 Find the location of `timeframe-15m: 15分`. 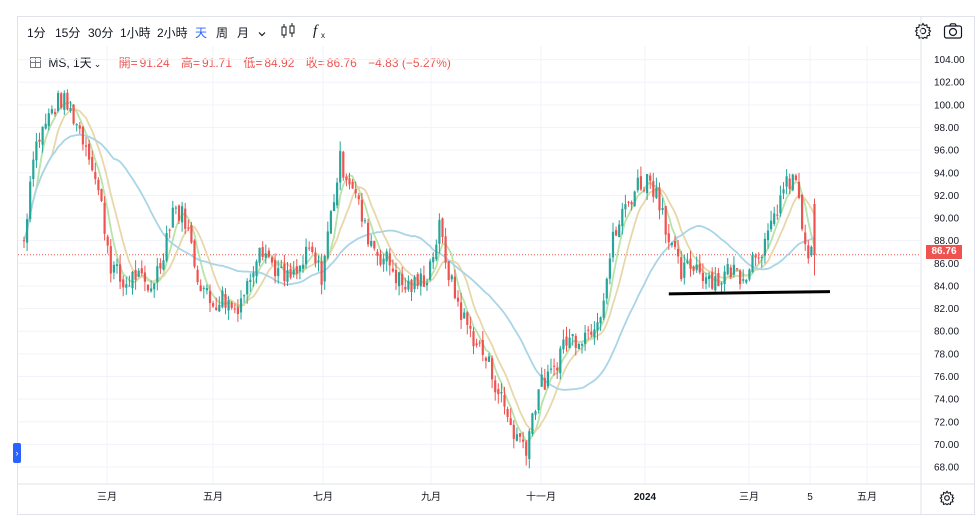

timeframe-15m: 15分 is located at coordinates (68, 33).